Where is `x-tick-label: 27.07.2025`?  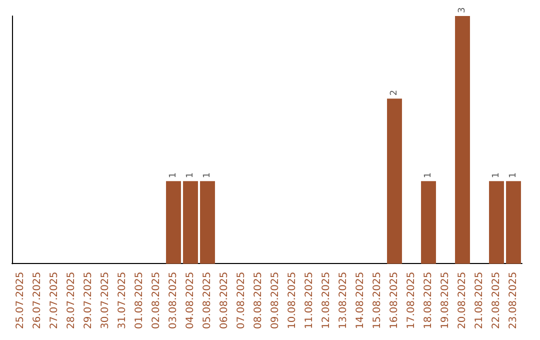 x-tick-label: 27.07.2025 is located at coordinates (54, 301).